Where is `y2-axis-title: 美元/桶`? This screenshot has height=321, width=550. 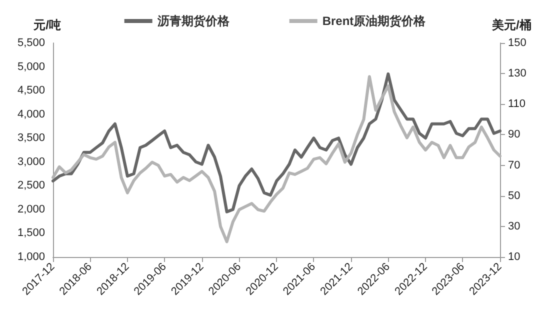 y2-axis-title: 美元/桶 is located at coordinates (511, 25).